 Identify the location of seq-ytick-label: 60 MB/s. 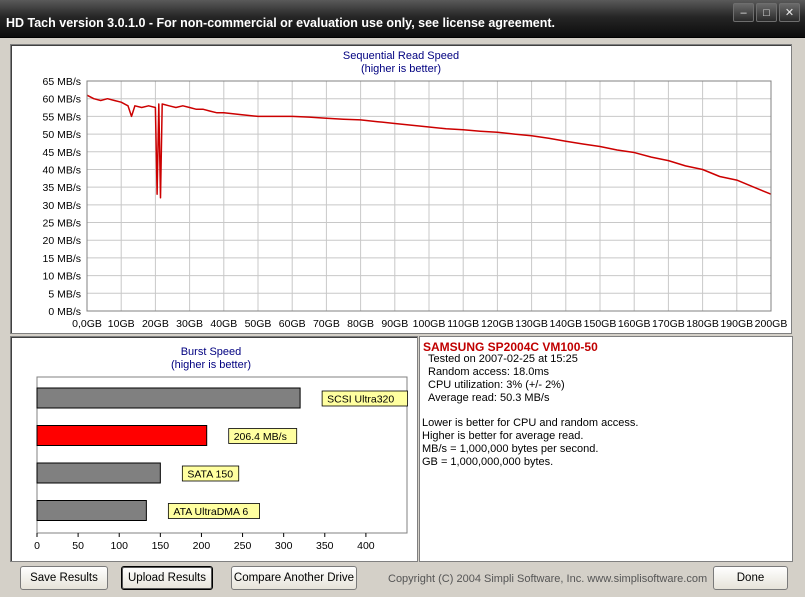
(61, 100).